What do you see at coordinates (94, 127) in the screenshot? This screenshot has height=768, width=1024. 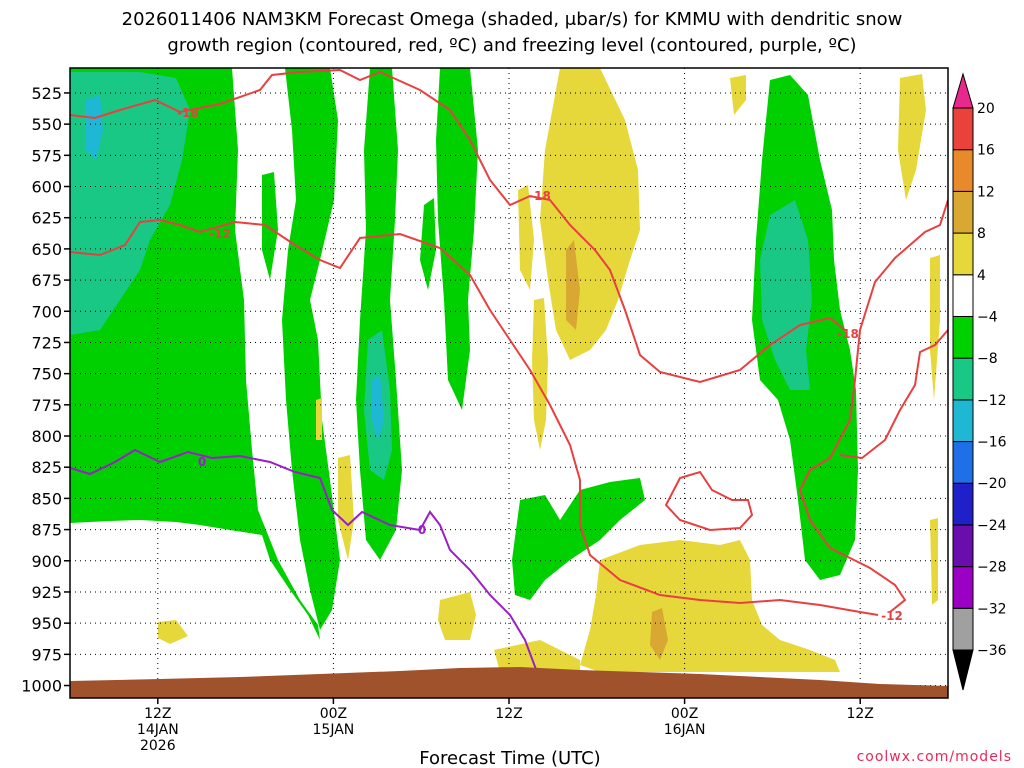 I see `omega-region-cyan-left` at bounding box center [94, 127].